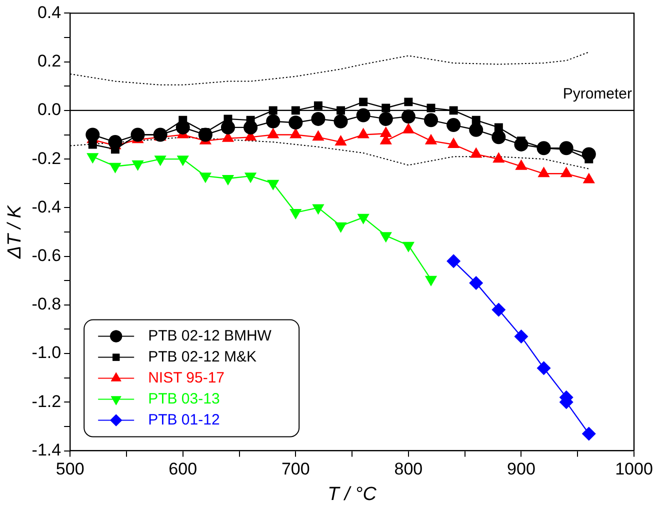 The height and width of the screenshot is (508, 672). Describe the element at coordinates (70, 469) in the screenshot. I see `x-tick-label: 500` at that location.